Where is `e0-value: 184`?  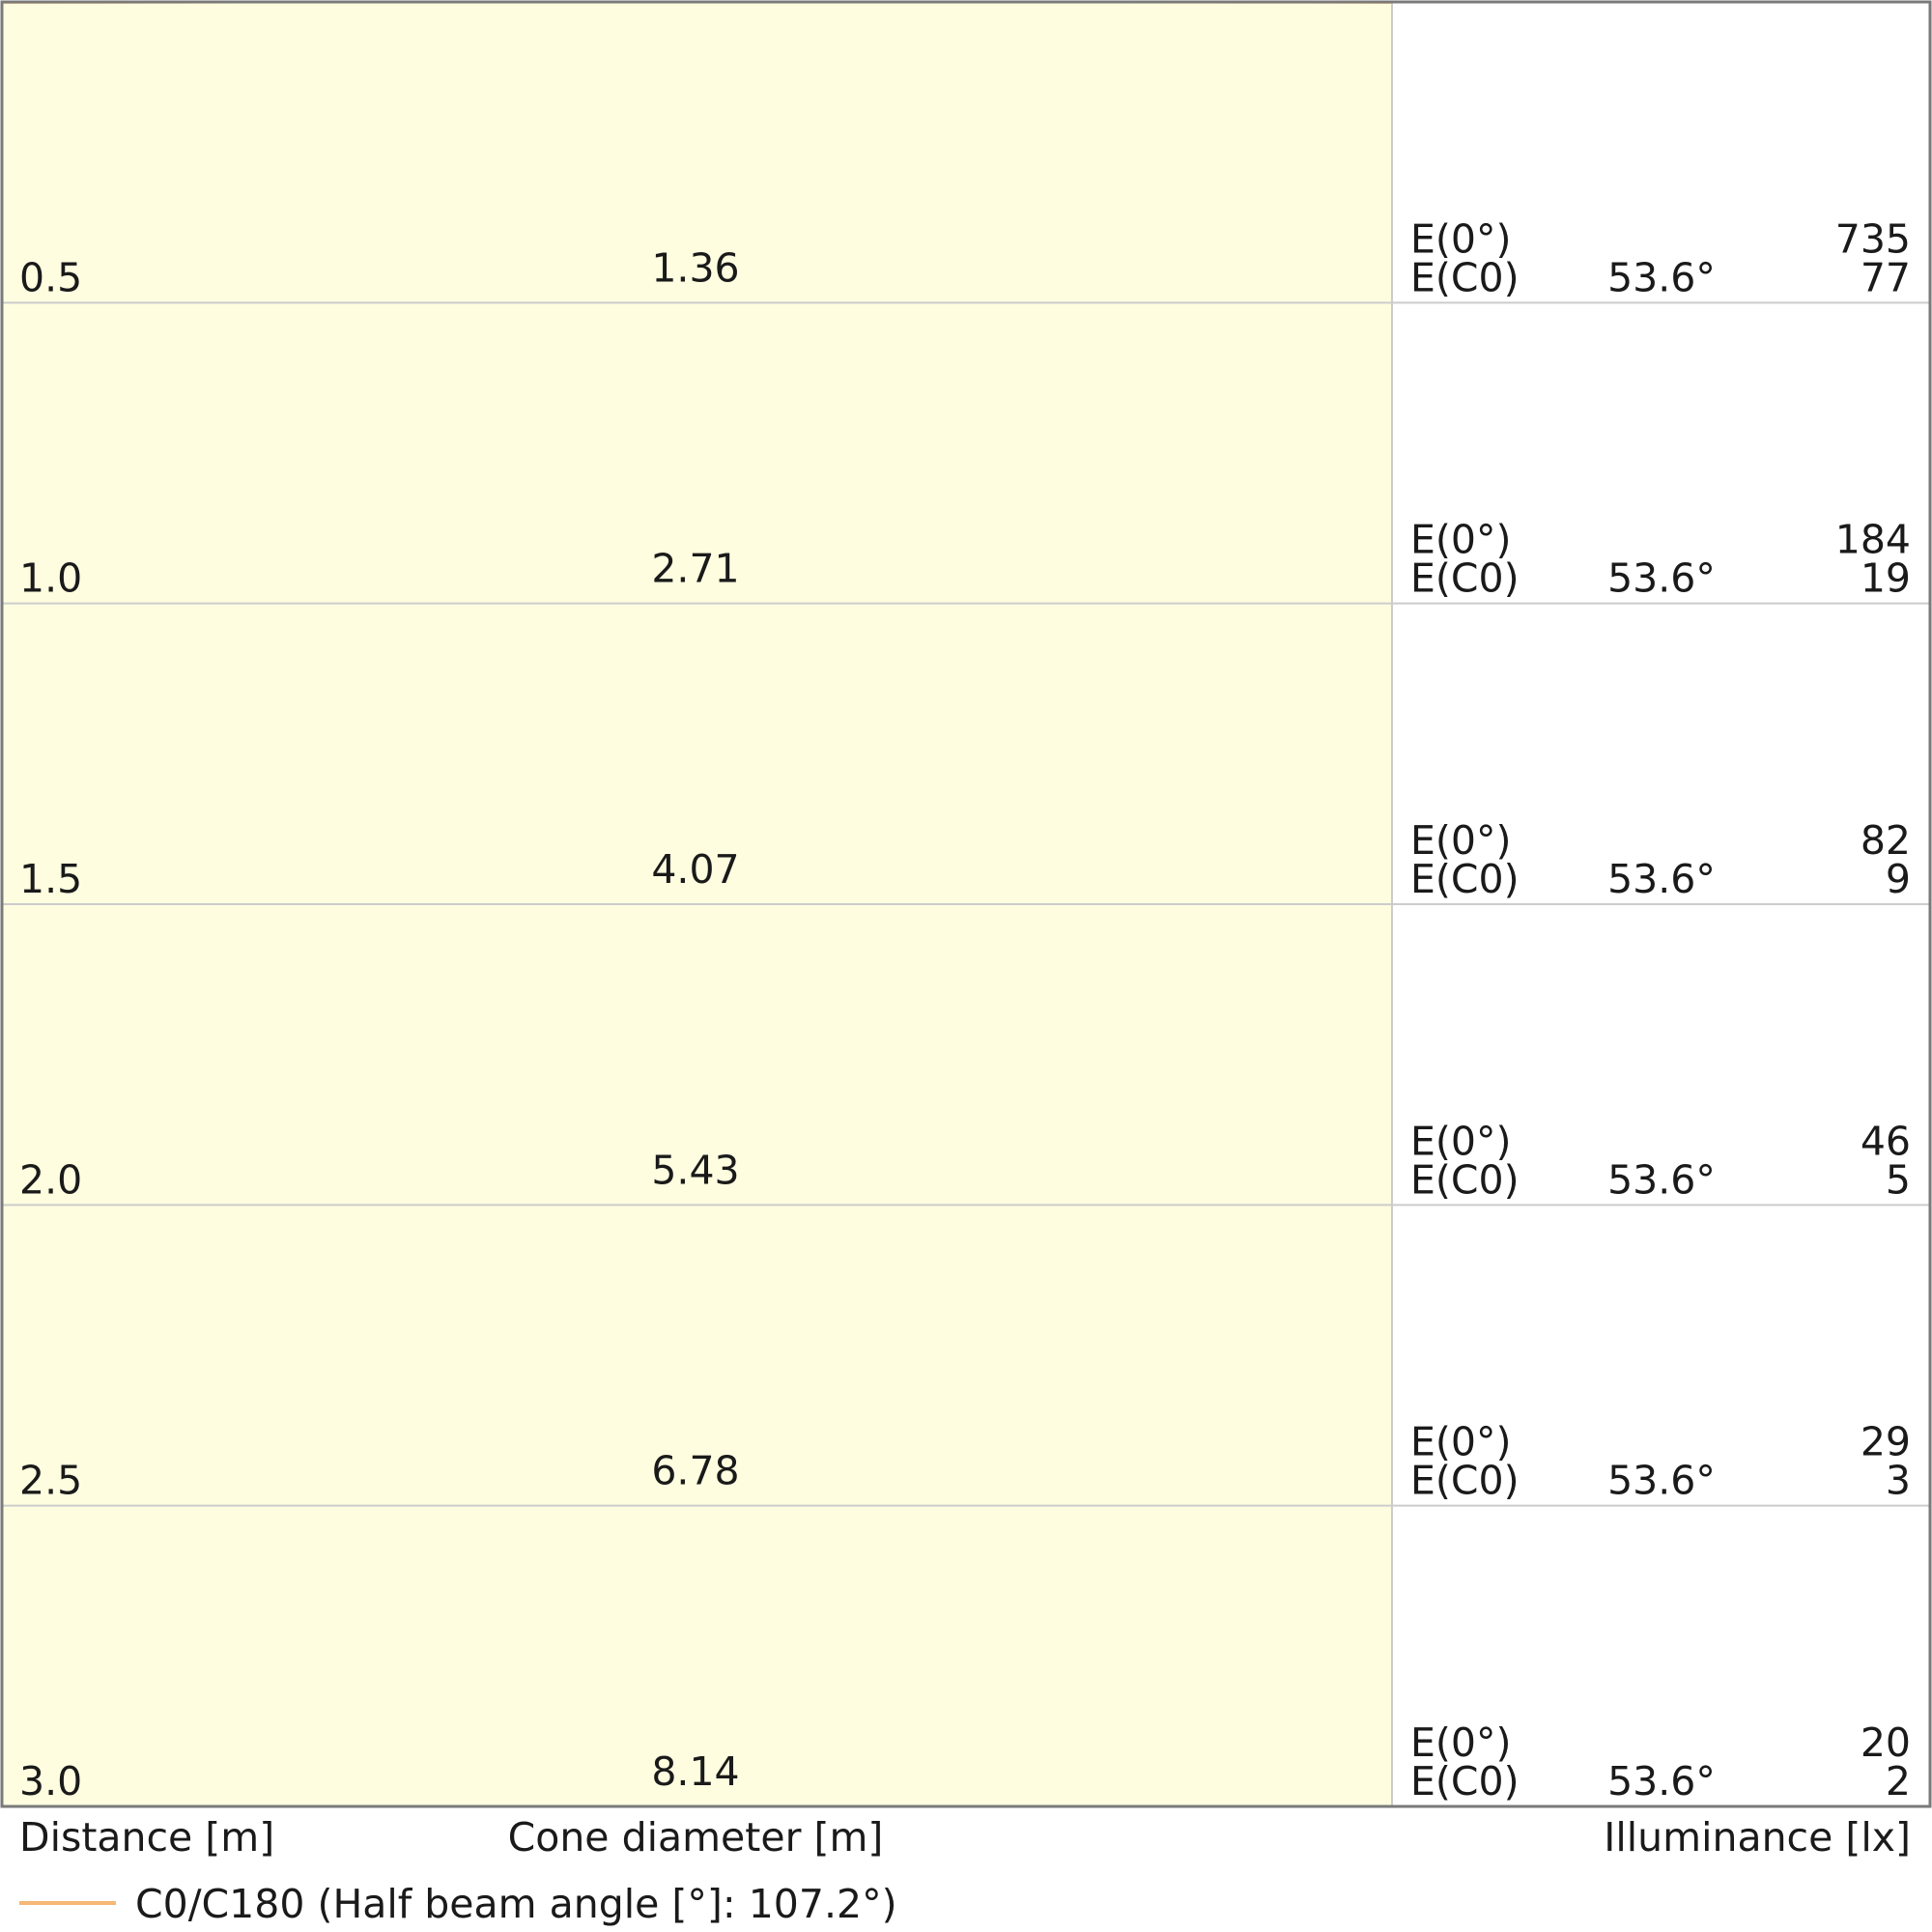
e0-value: 184 is located at coordinates (1873, 540).